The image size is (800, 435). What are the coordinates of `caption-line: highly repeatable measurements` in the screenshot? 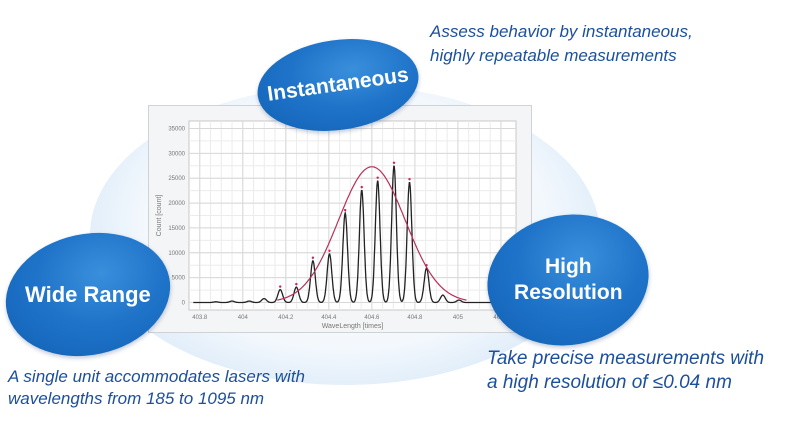 It's located at (553, 55).